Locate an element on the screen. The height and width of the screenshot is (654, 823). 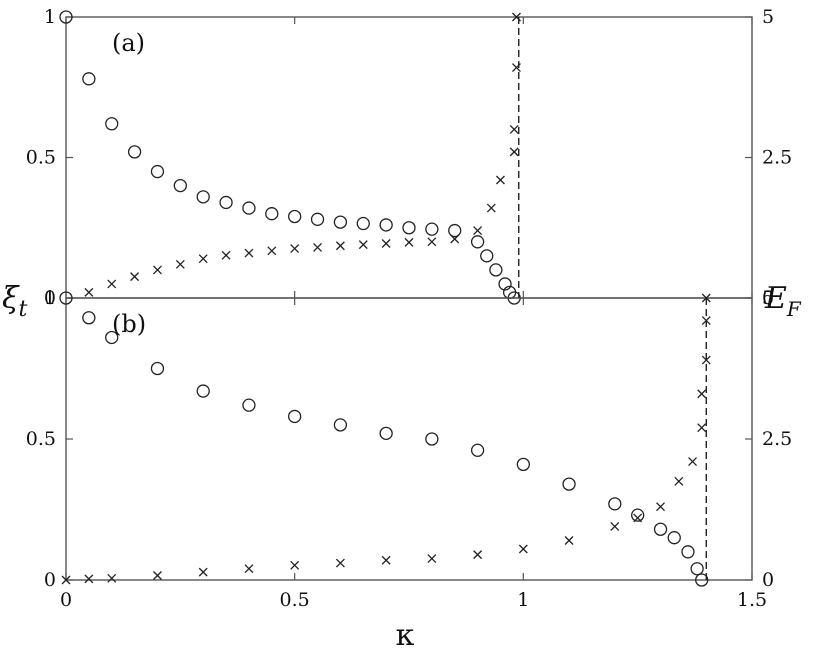
x-tick-label: 1.5 is located at coordinates (752, 600).